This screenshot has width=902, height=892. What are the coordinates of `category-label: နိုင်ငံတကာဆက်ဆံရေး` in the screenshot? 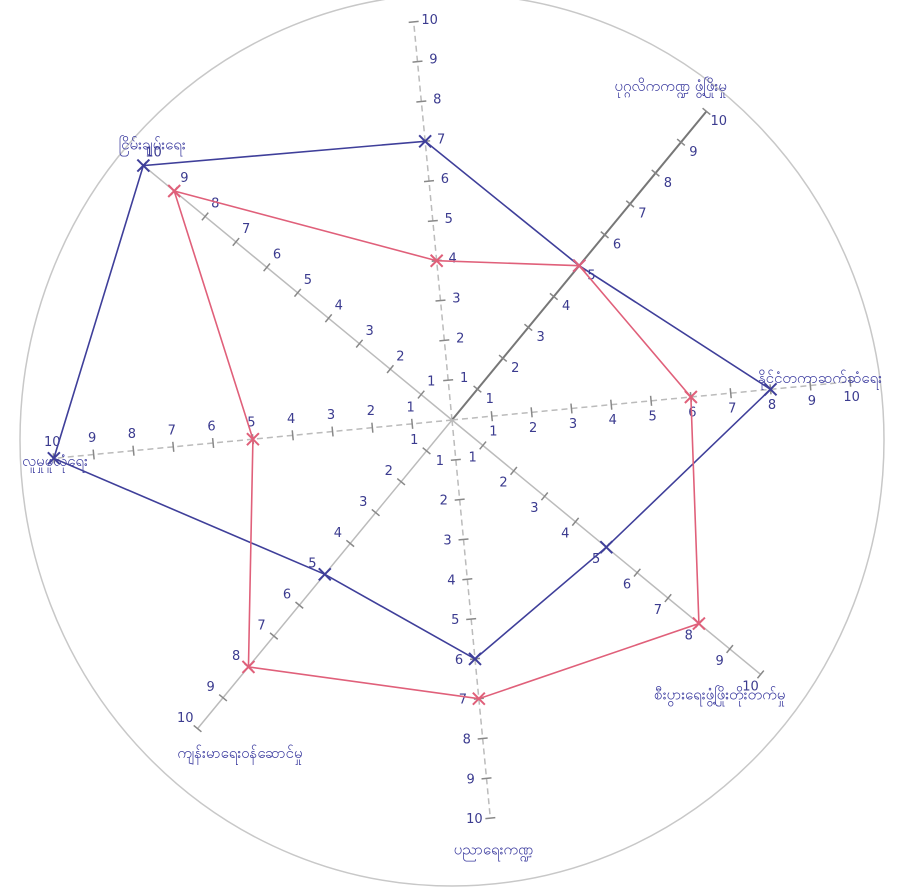 It's located at (820, 379).